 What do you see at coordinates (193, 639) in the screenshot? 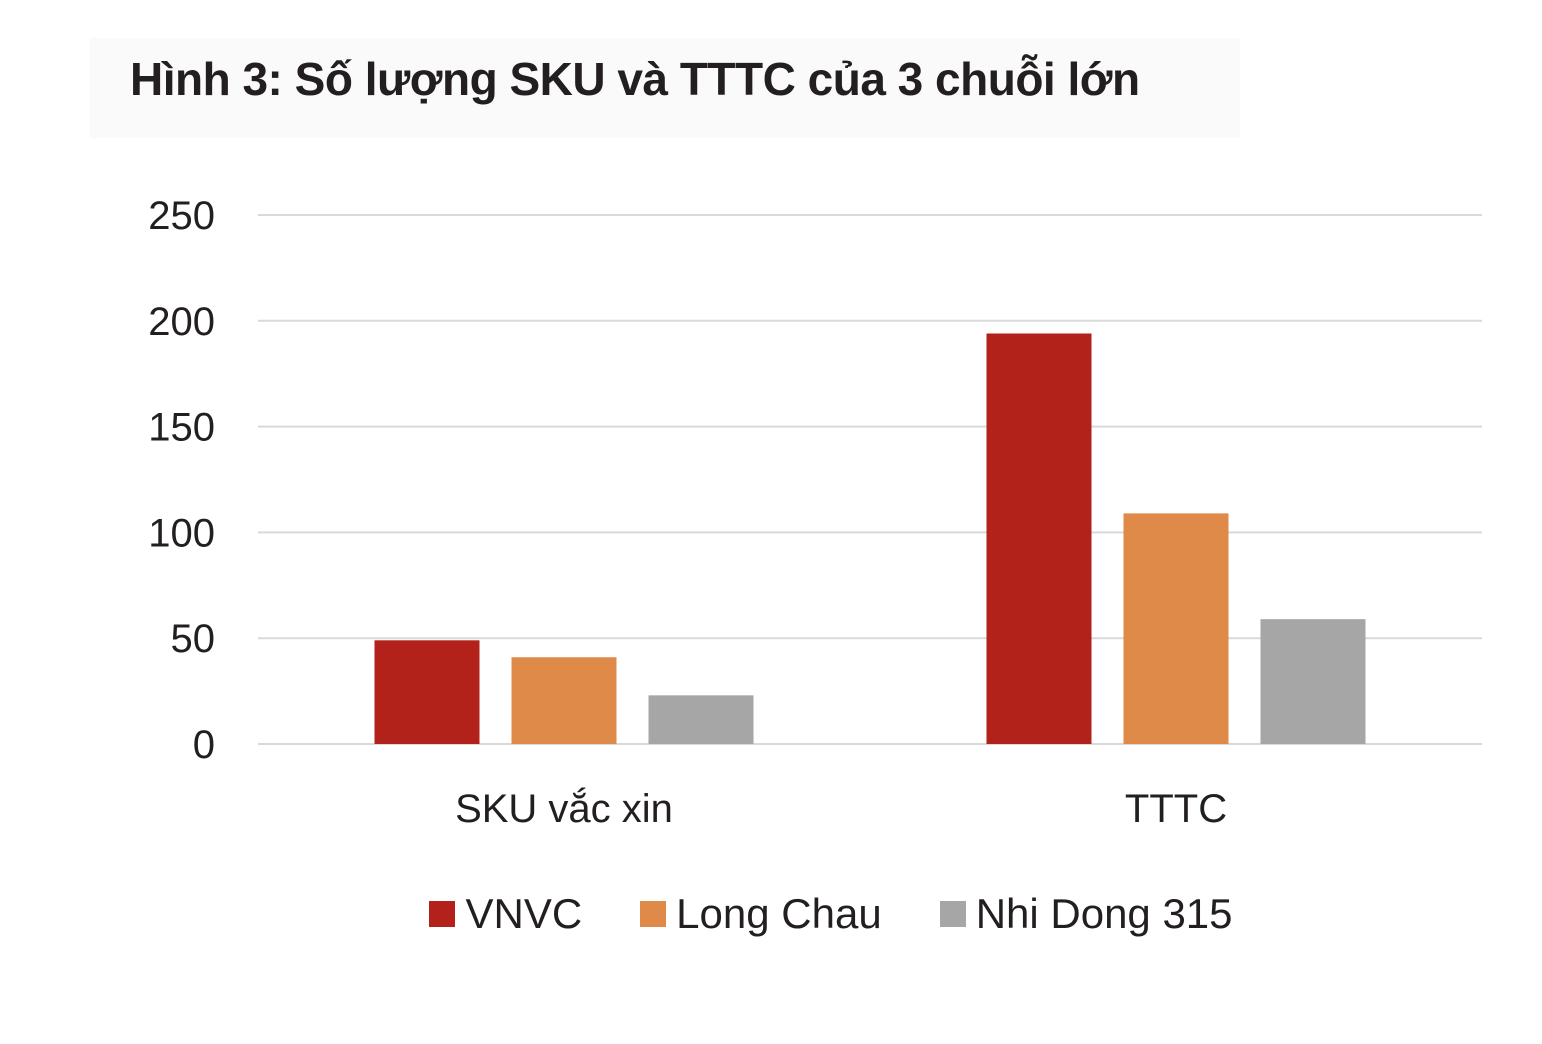
I see `y-tick-label-50: 50` at bounding box center [193, 639].